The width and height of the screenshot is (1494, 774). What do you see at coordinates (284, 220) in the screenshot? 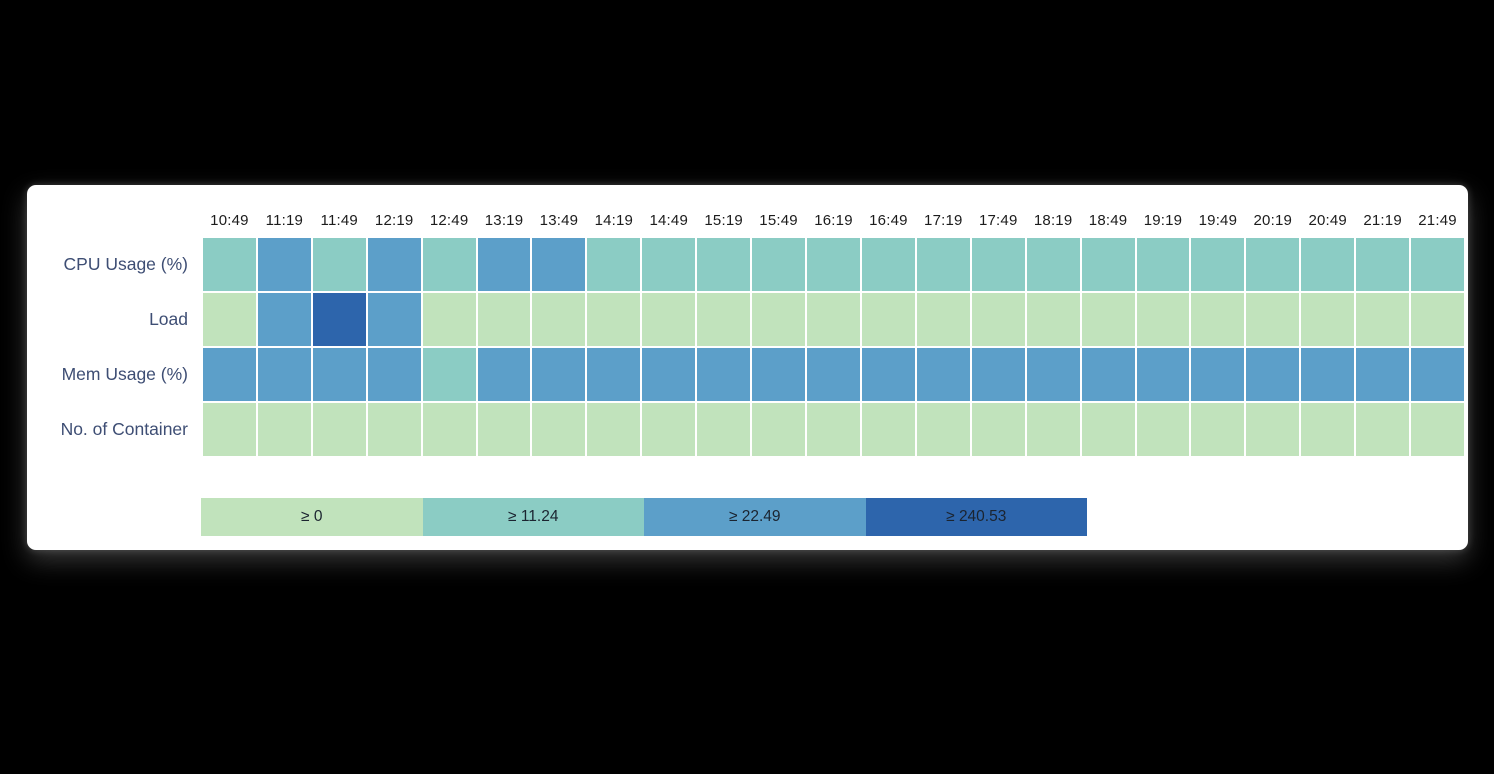
I see `column-header: 11:19` at bounding box center [284, 220].